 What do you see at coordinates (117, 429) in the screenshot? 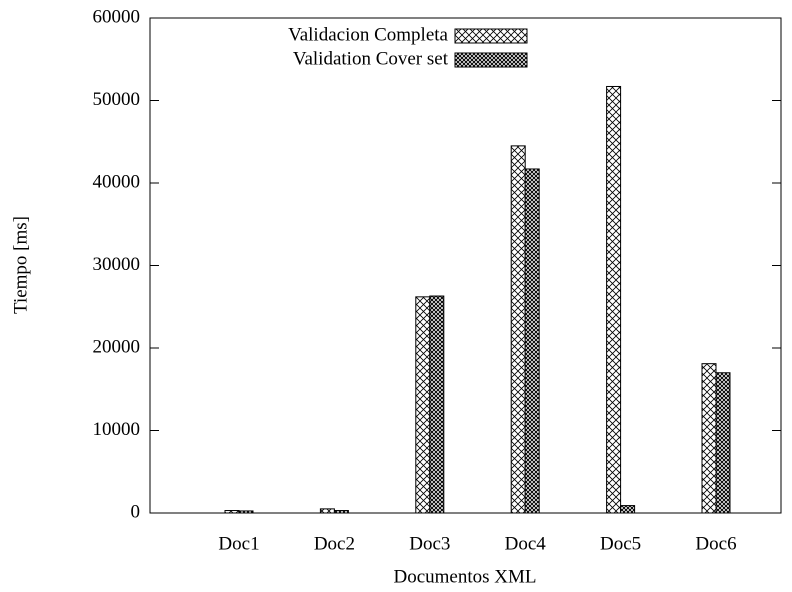
I see `y-tick-label: 10000` at bounding box center [117, 429].